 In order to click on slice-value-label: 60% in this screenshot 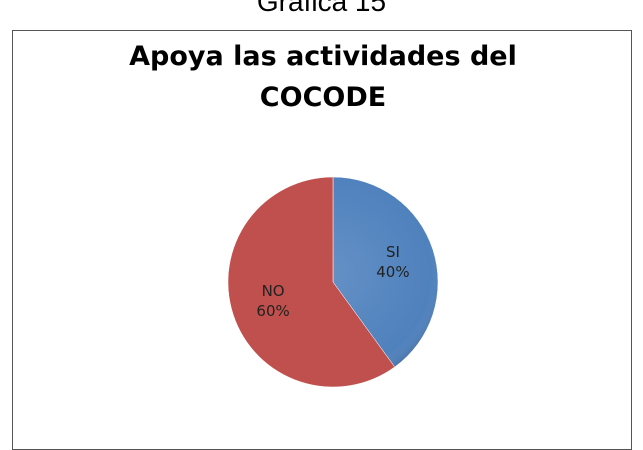, I will do `click(272, 311)`.